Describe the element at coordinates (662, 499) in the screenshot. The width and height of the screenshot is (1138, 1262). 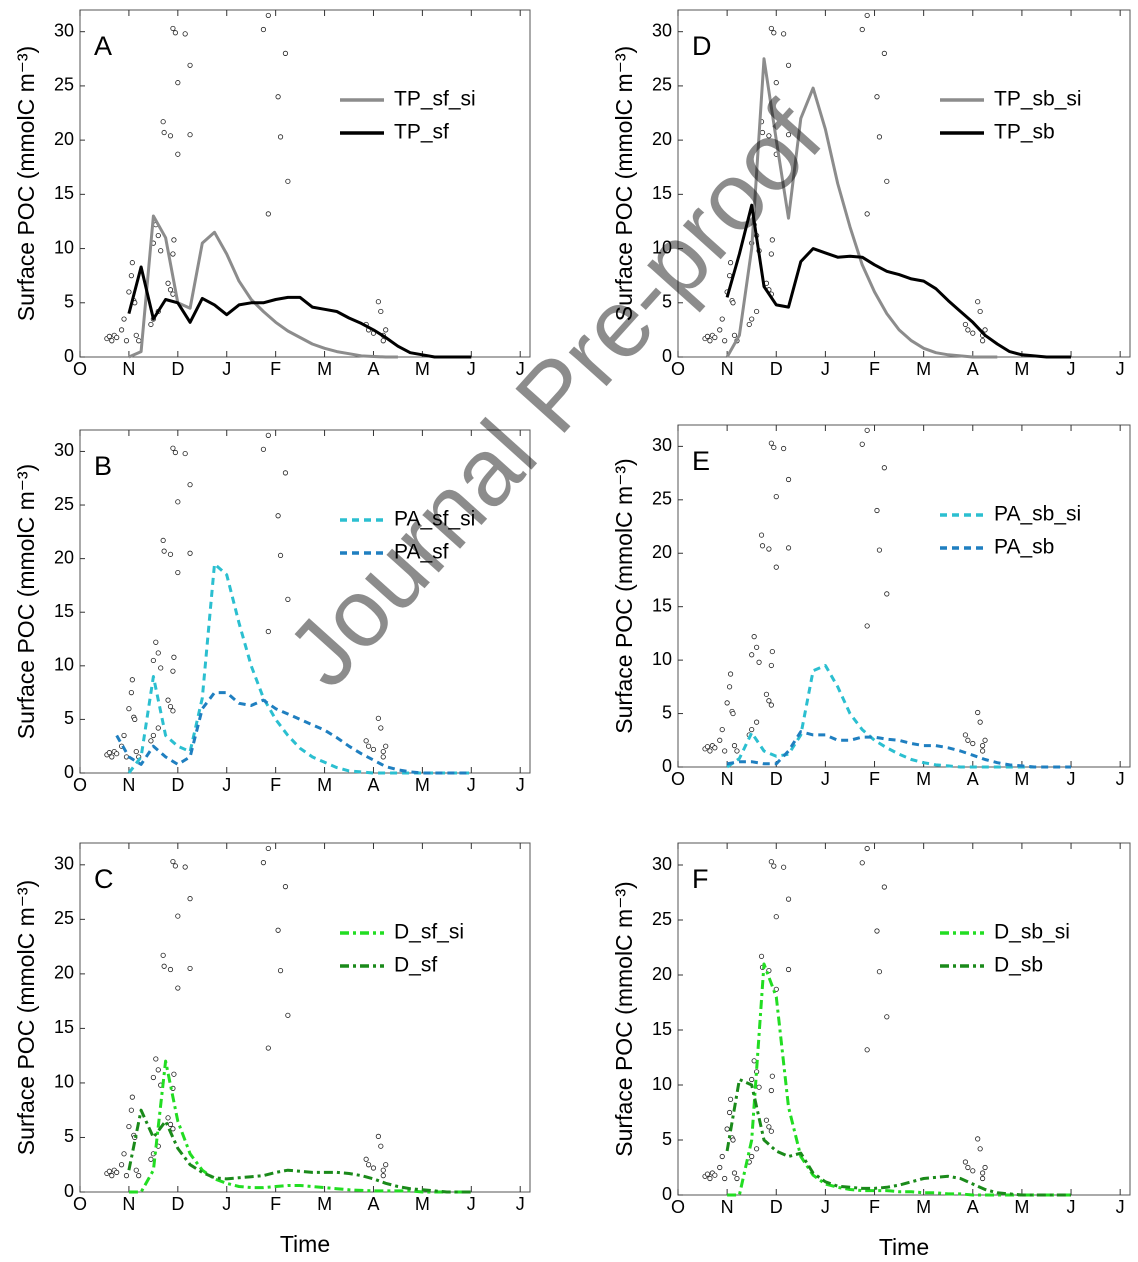
I see `y-tick-label: 25` at that location.